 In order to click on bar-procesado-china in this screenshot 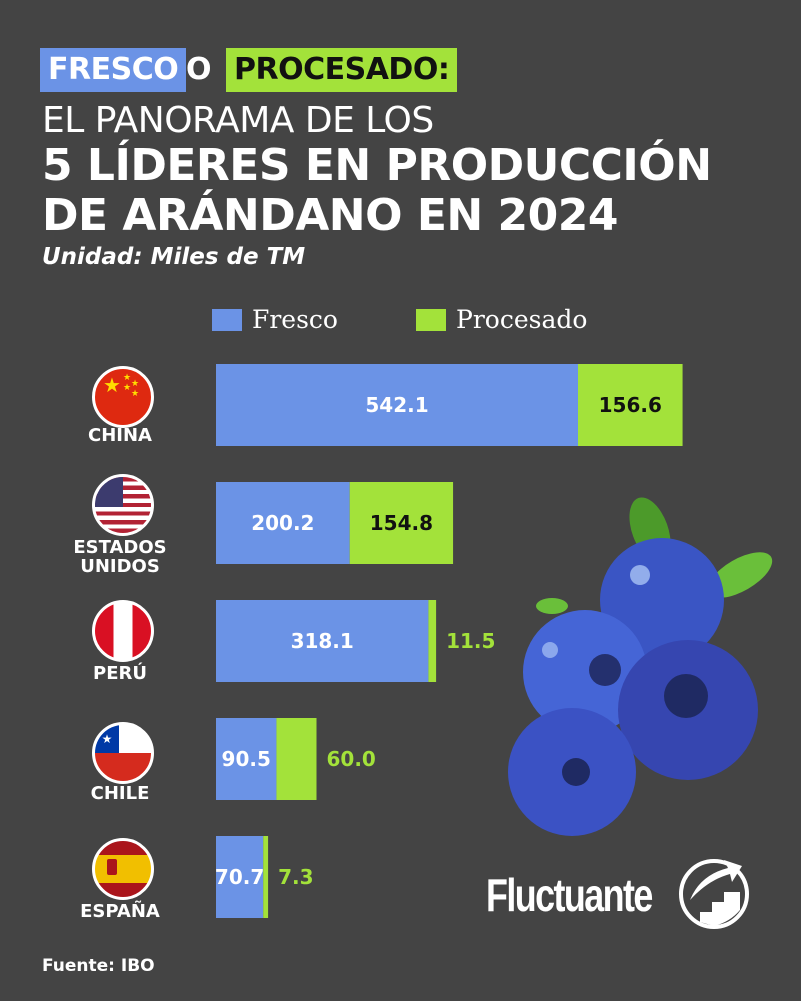, I will do `click(630, 405)`.